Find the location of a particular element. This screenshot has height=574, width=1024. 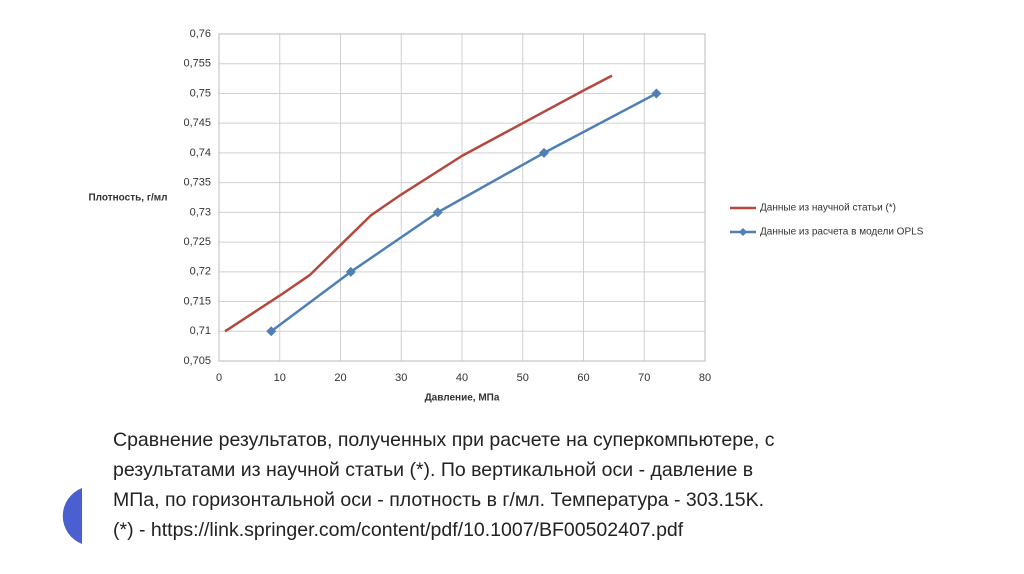

y-tick-label: 0,755 is located at coordinates (197, 64).